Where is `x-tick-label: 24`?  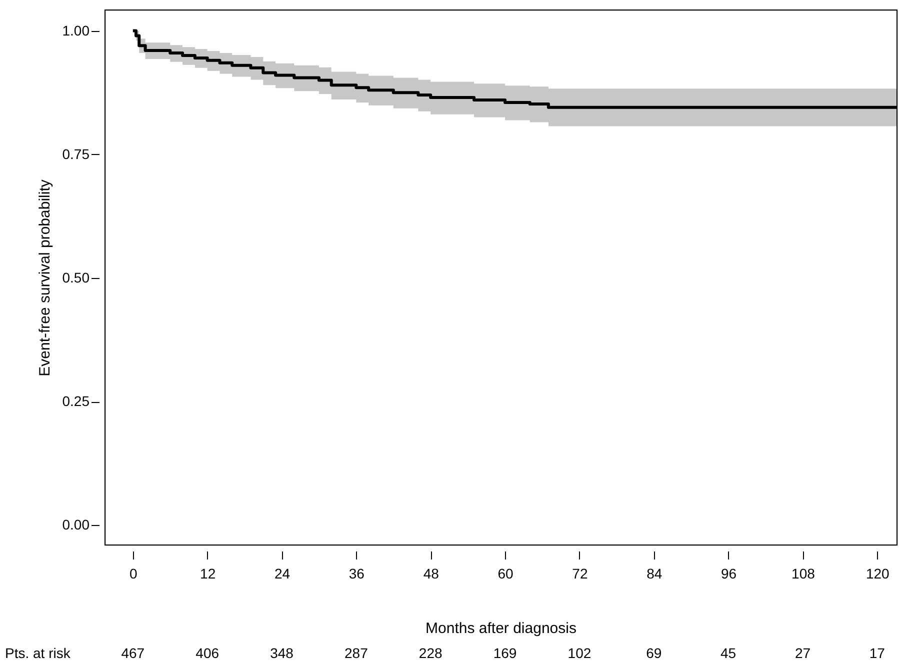 x-tick-label: 24 is located at coordinates (282, 574).